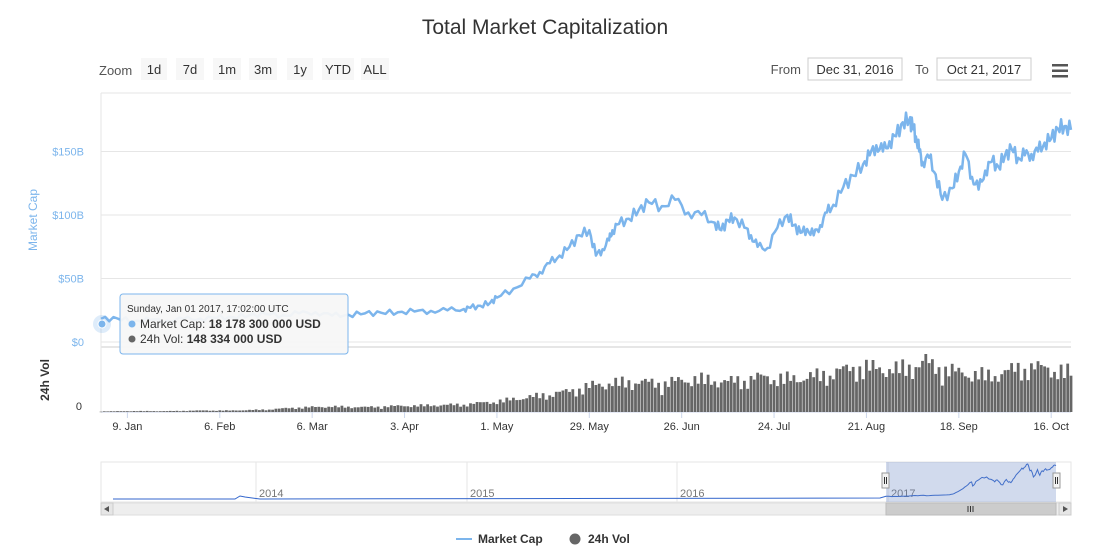  I want to click on zoom-button-label-7d: 7d, so click(190, 69).